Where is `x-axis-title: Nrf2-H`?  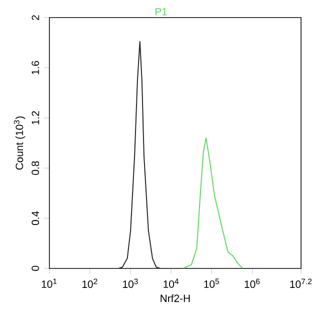 x-axis-title: Nrf2-H is located at coordinates (175, 298).